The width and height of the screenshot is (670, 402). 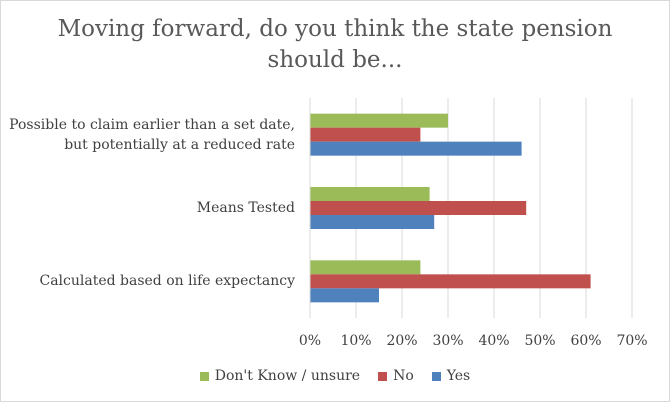 What do you see at coordinates (310, 341) in the screenshot?
I see `x-tick-label: 0%` at bounding box center [310, 341].